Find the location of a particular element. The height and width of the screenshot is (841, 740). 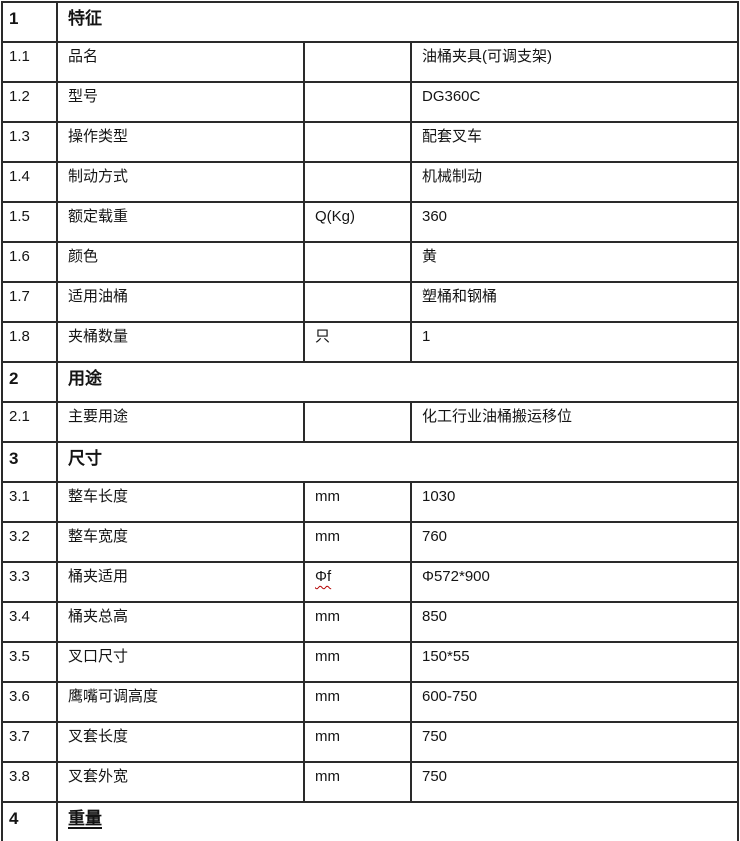

row-index: 3.2 is located at coordinates (29, 542).